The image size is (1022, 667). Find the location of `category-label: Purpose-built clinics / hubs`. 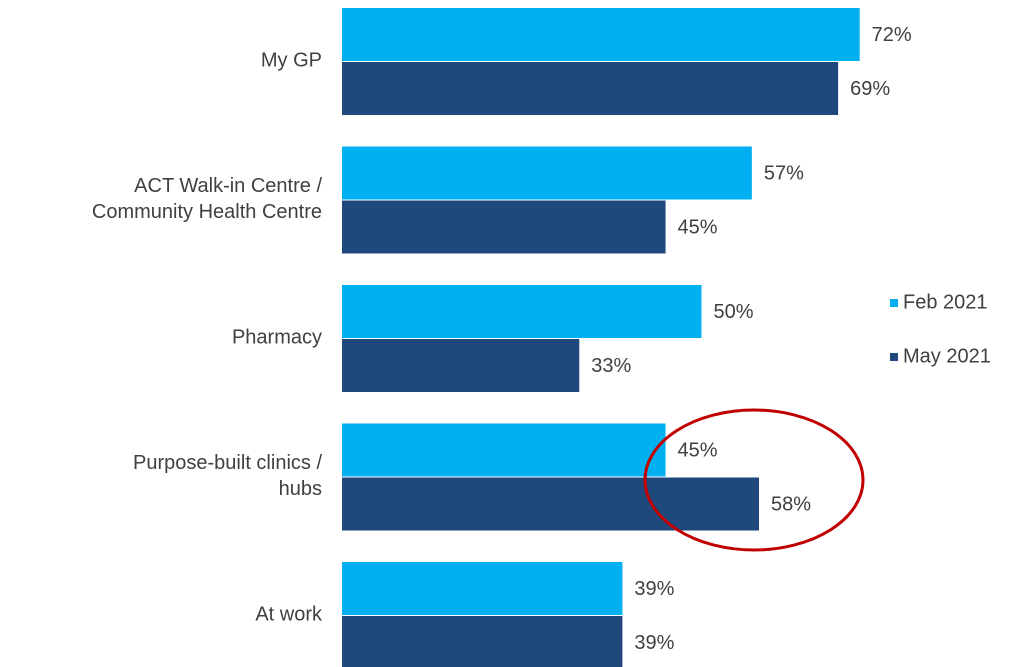

category-label: Purpose-built clinics / hubs is located at coordinates (227, 476).